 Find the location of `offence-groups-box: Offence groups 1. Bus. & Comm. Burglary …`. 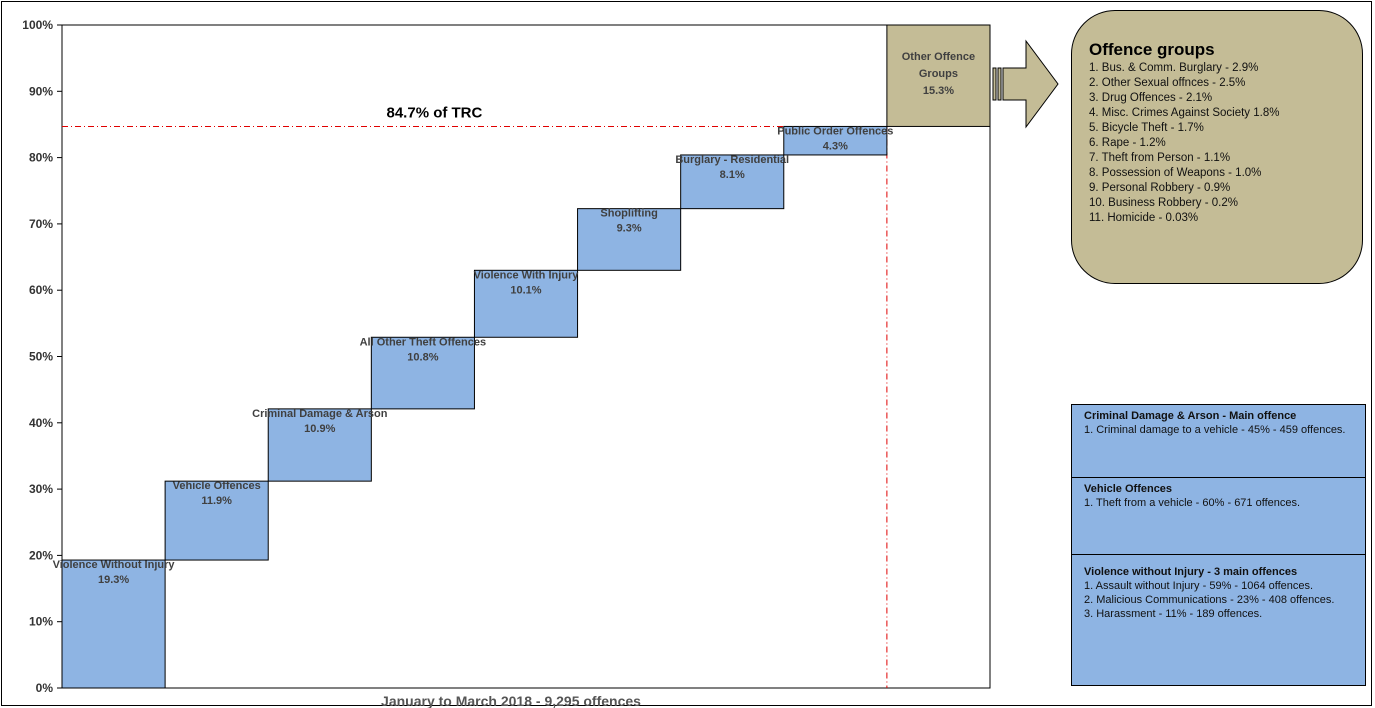

offence-groups-box: Offence groups 1. Bus. & Comm. Burglary … is located at coordinates (1217, 147).